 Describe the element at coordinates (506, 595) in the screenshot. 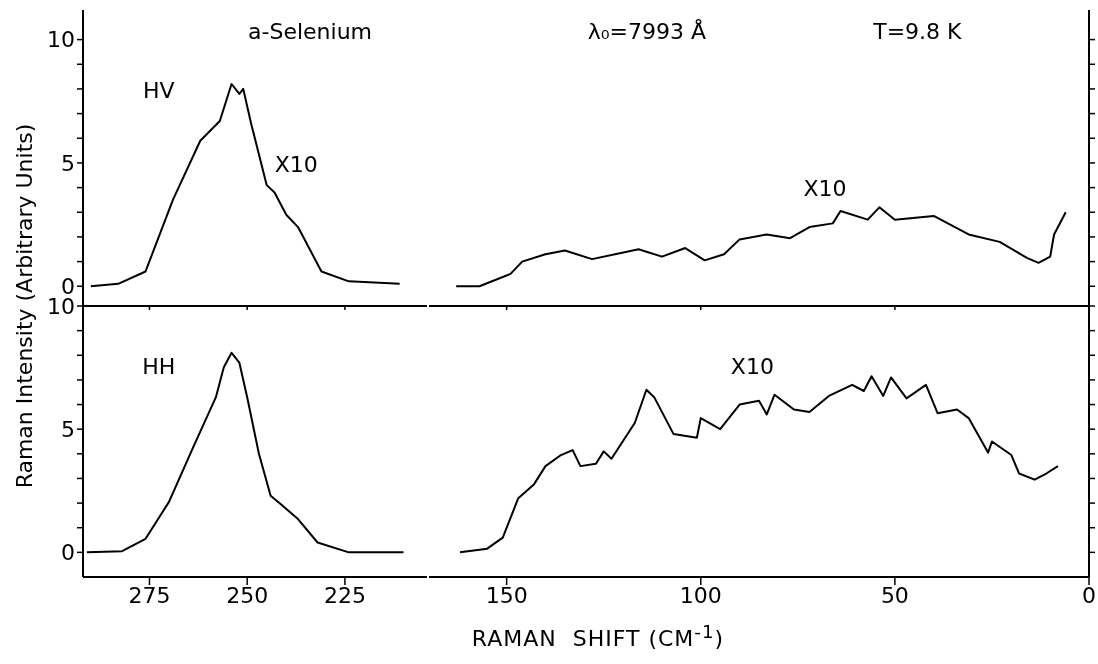

I see `x-tick-label: 150` at that location.